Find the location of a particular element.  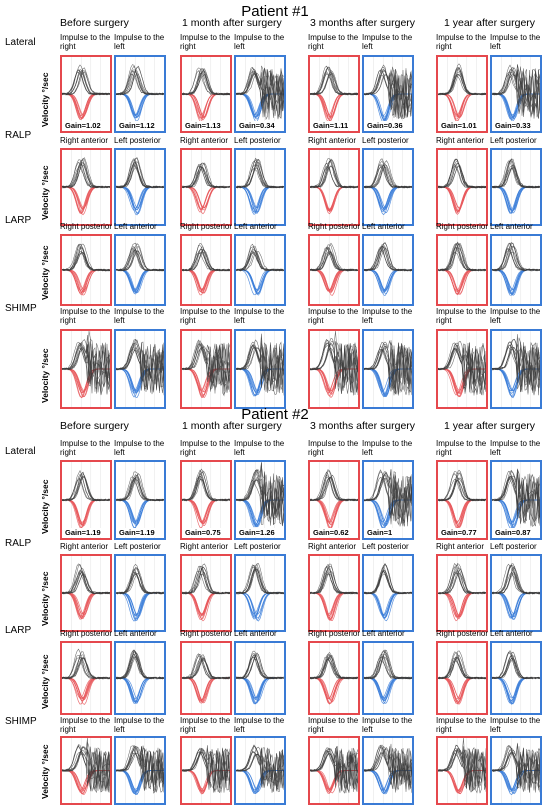

impulse-right-panel: Gain=1.01 is located at coordinates (462, 94).